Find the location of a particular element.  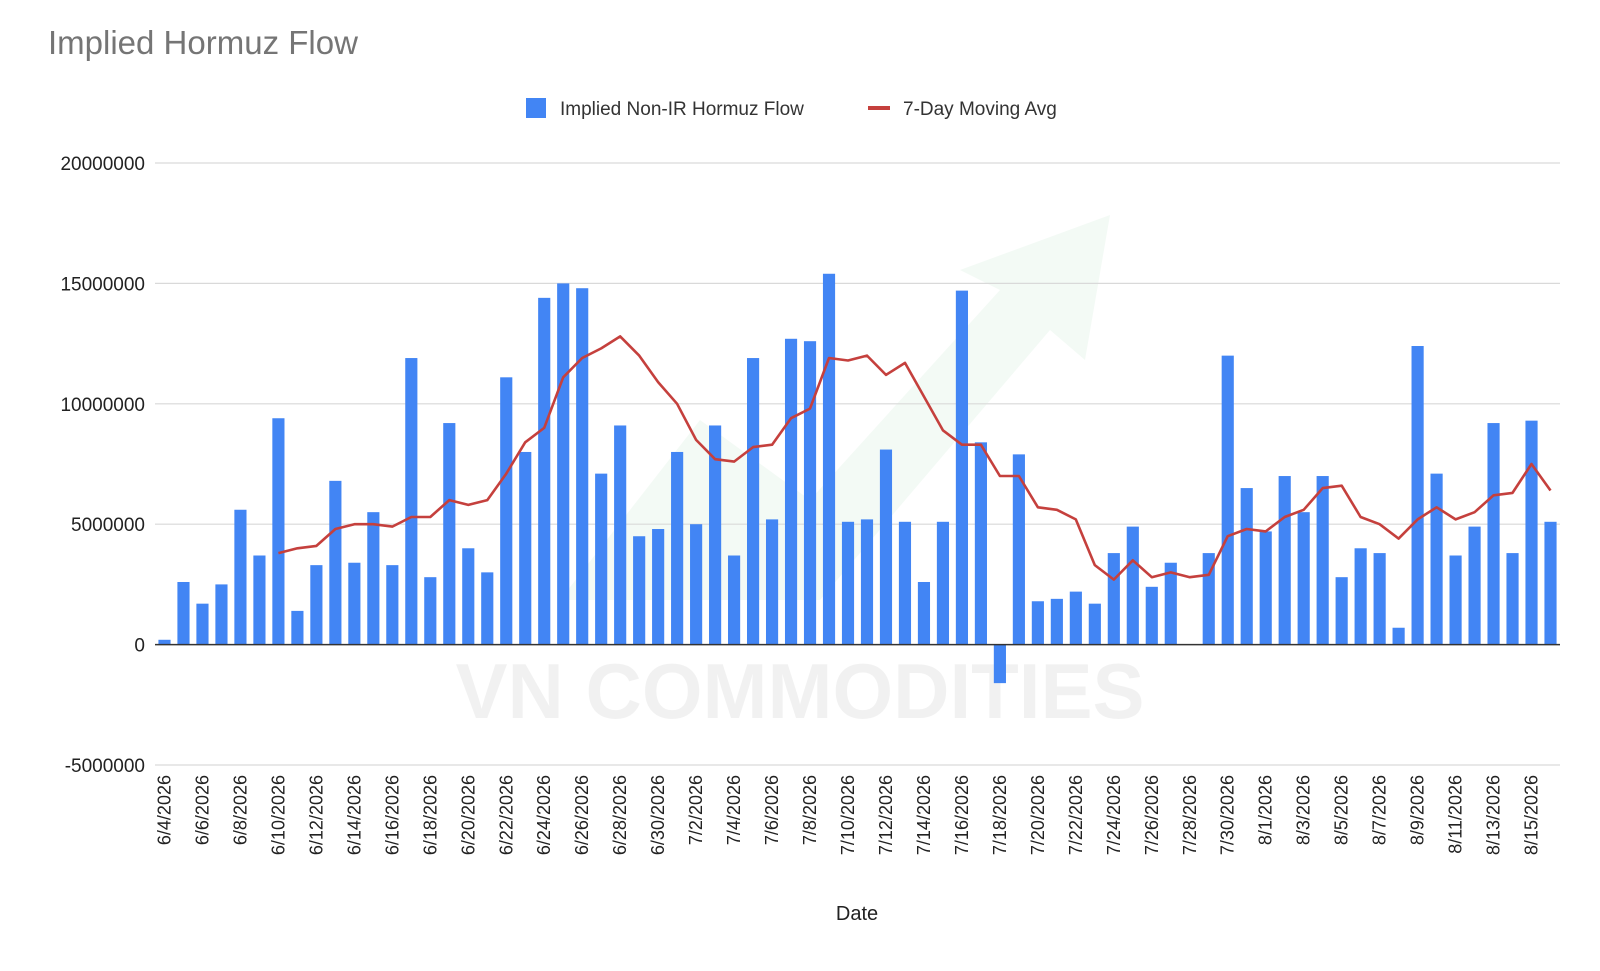

x-tick-label: 6/22/2026 is located at coordinates (506, 815).